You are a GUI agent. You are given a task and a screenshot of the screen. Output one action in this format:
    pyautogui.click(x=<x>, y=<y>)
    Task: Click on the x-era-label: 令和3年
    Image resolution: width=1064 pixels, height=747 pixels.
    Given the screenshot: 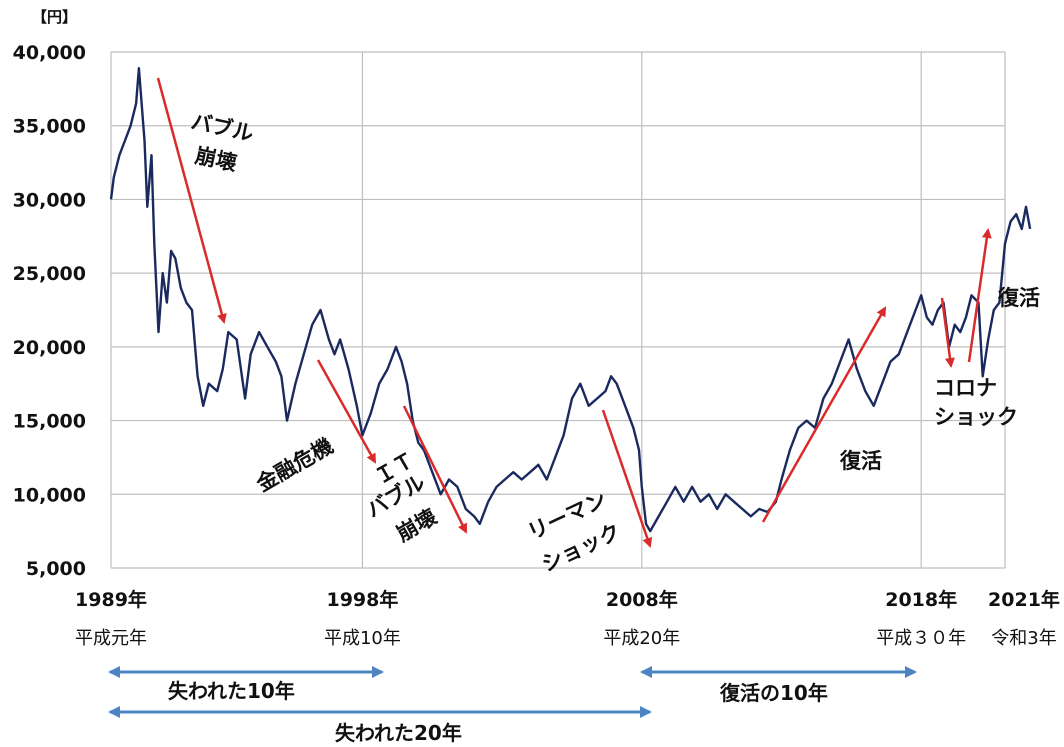 What is the action you would take?
    pyautogui.click(x=1023, y=638)
    